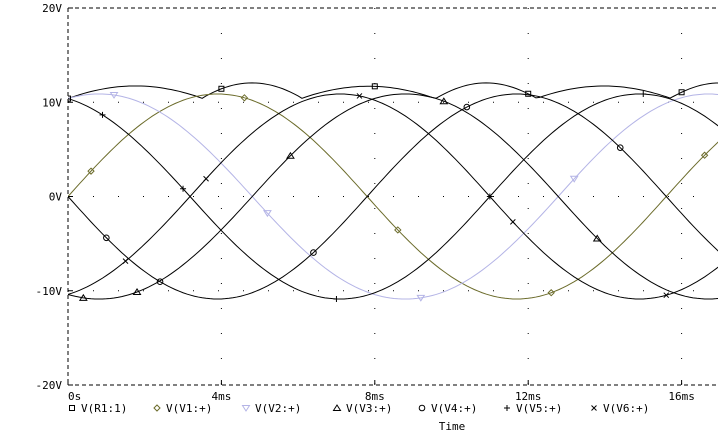  Describe the element at coordinates (369, 408) in the screenshot. I see `legend-entry-3: V(V3:+)` at that location.